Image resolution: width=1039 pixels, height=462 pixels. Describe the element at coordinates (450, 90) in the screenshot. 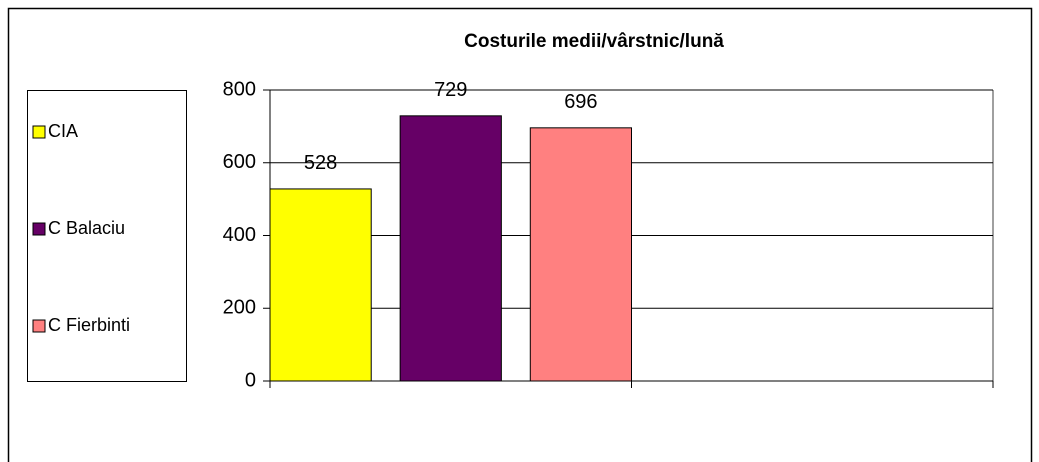

I see `data-label: 729` at that location.